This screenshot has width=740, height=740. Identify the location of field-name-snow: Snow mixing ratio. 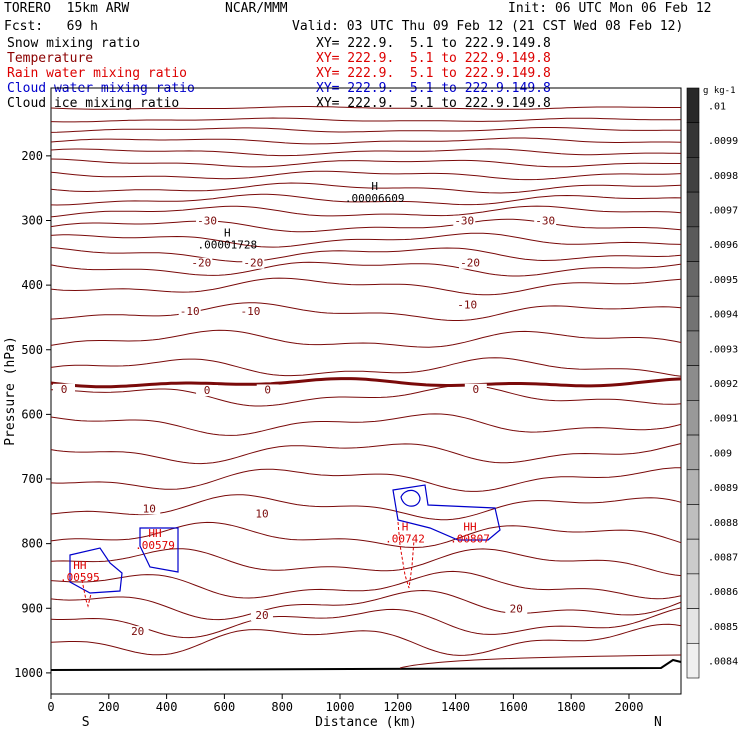
(74, 43).